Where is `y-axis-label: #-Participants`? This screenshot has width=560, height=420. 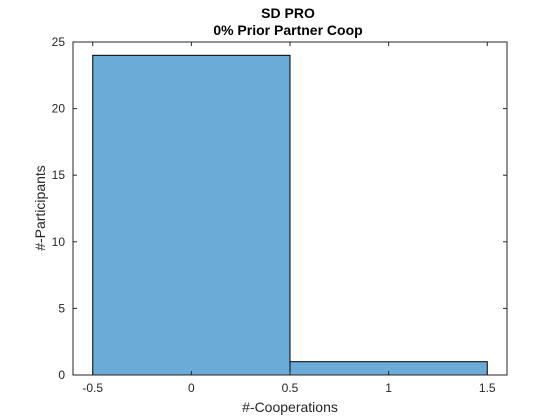 y-axis-label: #-Participants is located at coordinates (40, 208).